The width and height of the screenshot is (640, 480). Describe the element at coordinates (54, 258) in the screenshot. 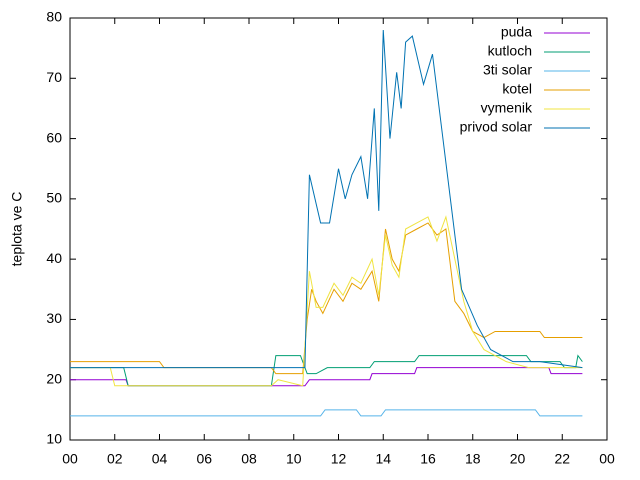

I see `y-tick-label: 40` at that location.